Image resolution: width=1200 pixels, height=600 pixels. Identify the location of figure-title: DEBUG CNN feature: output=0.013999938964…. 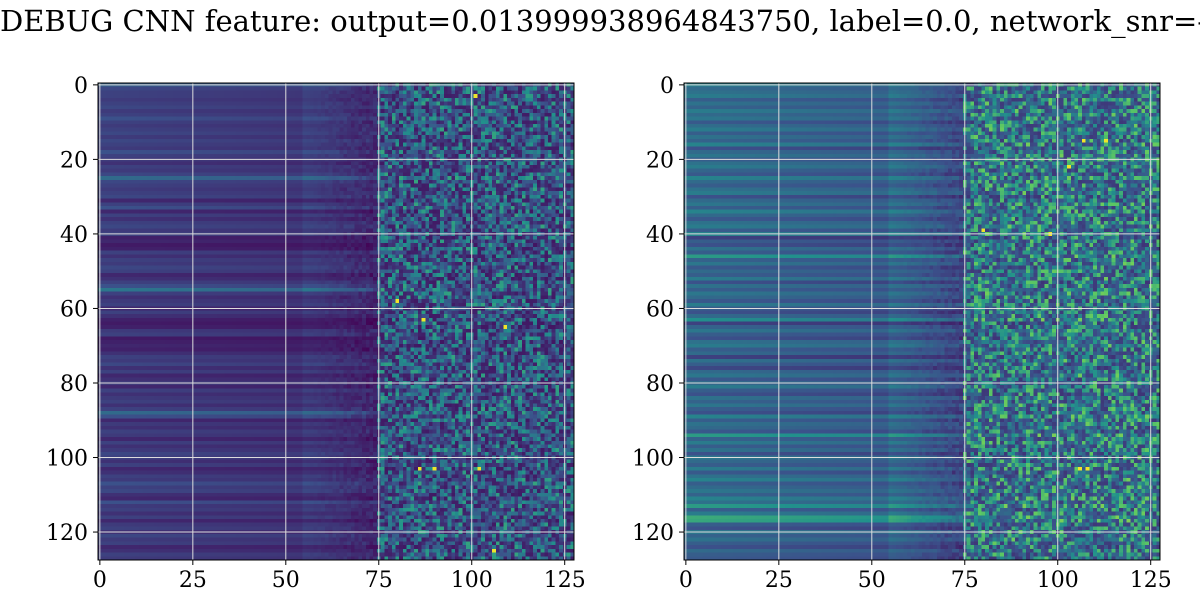
(600, 21).